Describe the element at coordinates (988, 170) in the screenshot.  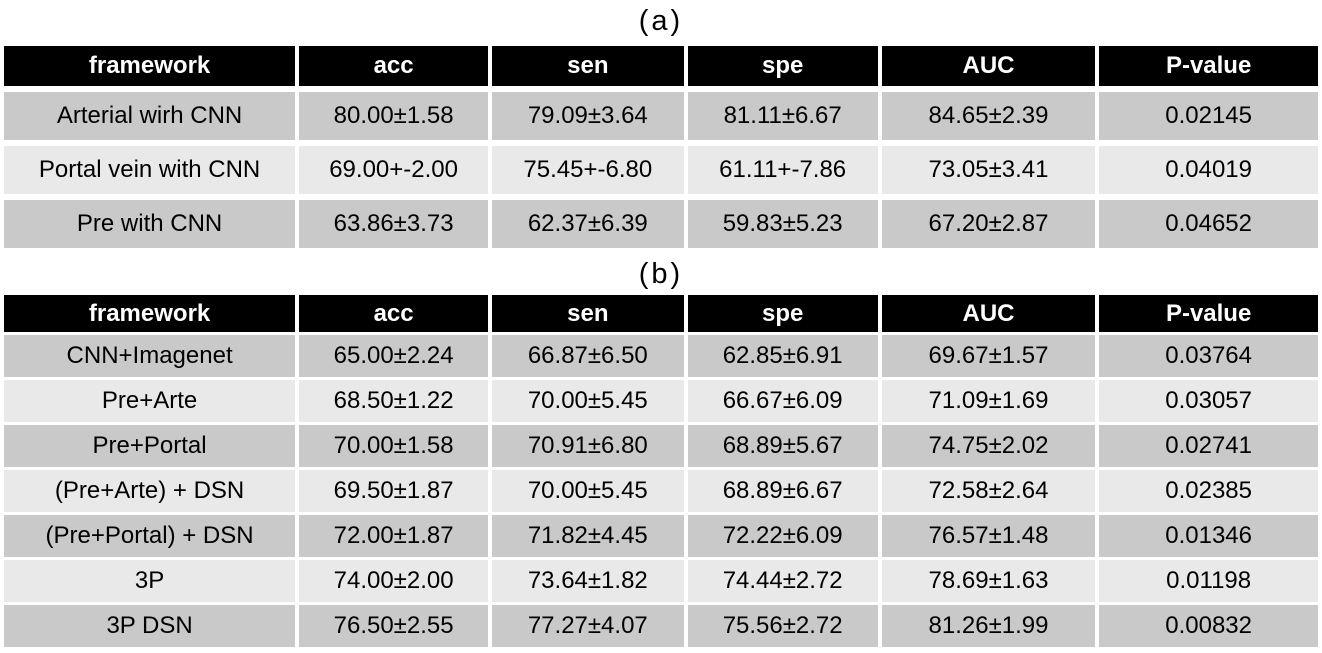
I see `value-cell: 73.05±3.41` at that location.